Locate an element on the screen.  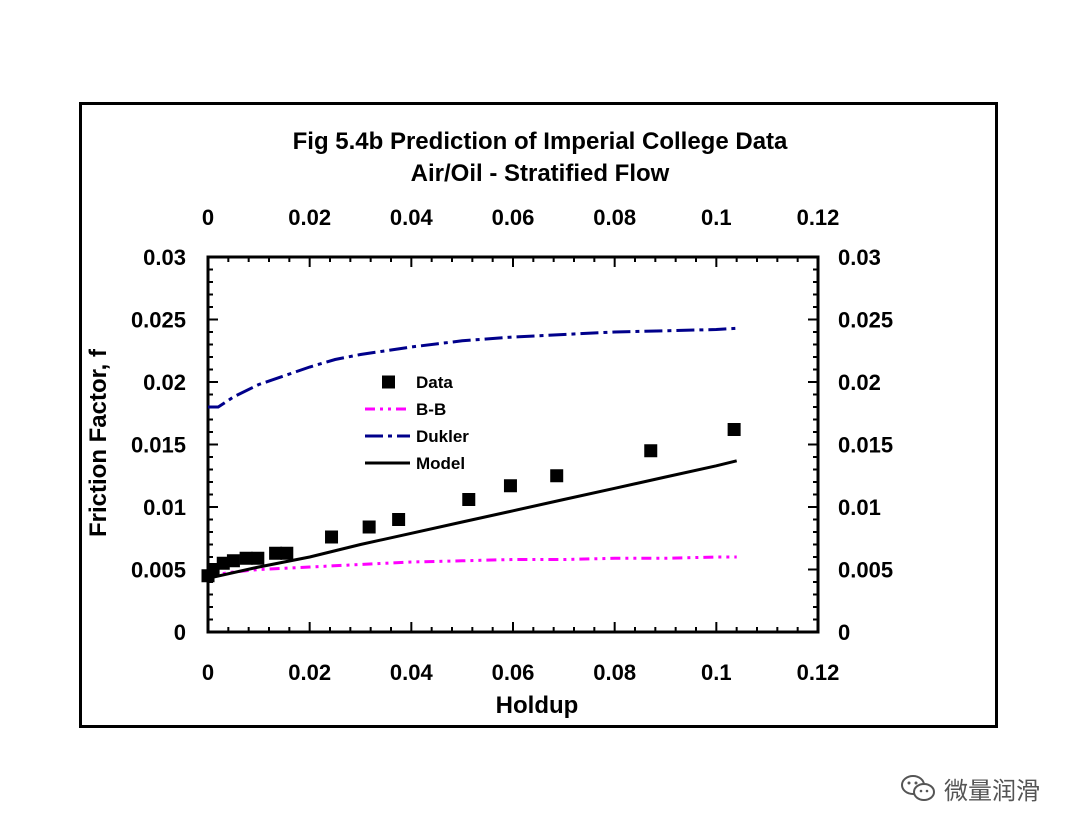
x-tick-label-bottom: 0.04 is located at coordinates (412, 672).